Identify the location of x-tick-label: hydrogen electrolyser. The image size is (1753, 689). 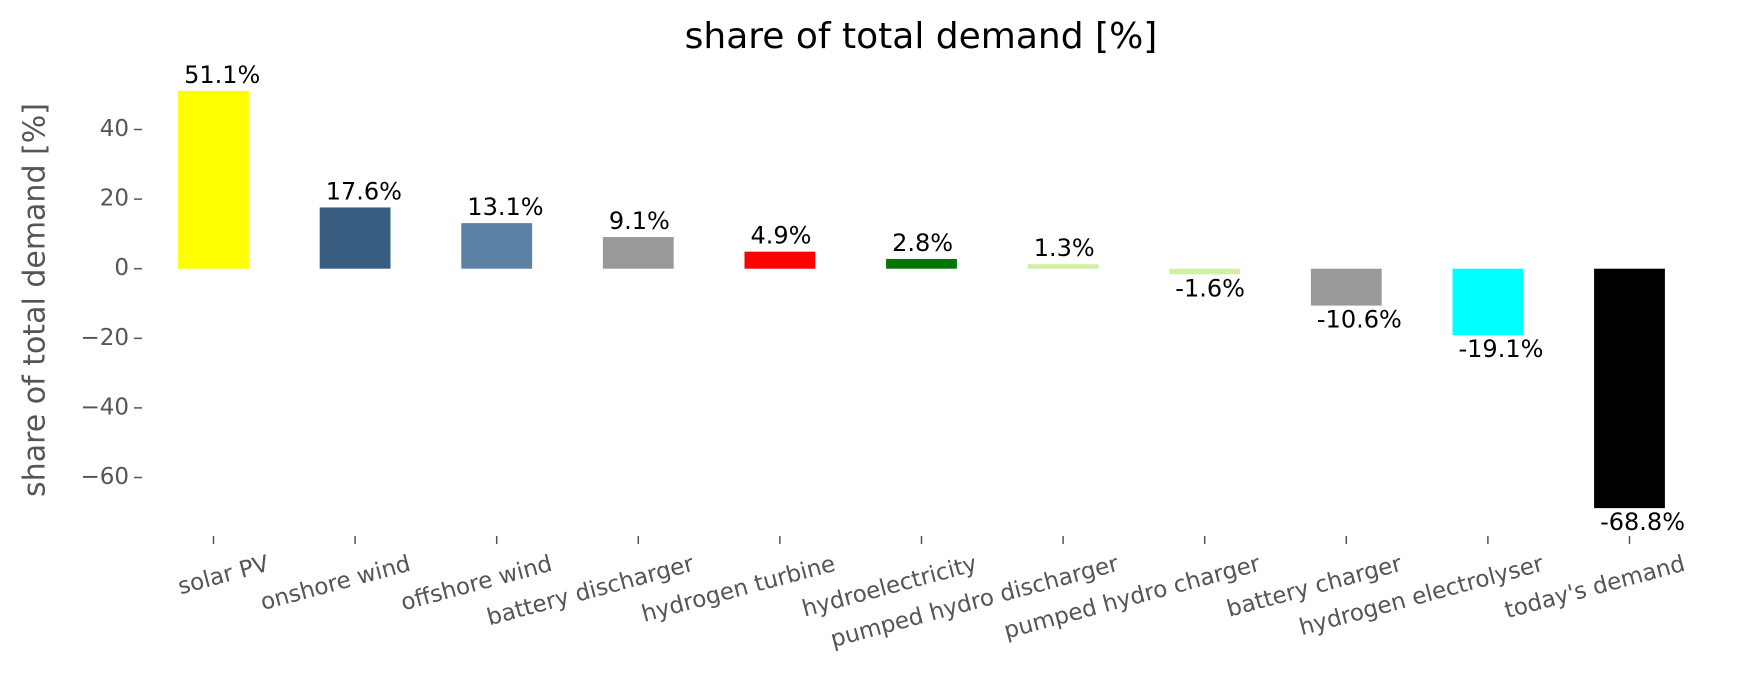
(1422, 596).